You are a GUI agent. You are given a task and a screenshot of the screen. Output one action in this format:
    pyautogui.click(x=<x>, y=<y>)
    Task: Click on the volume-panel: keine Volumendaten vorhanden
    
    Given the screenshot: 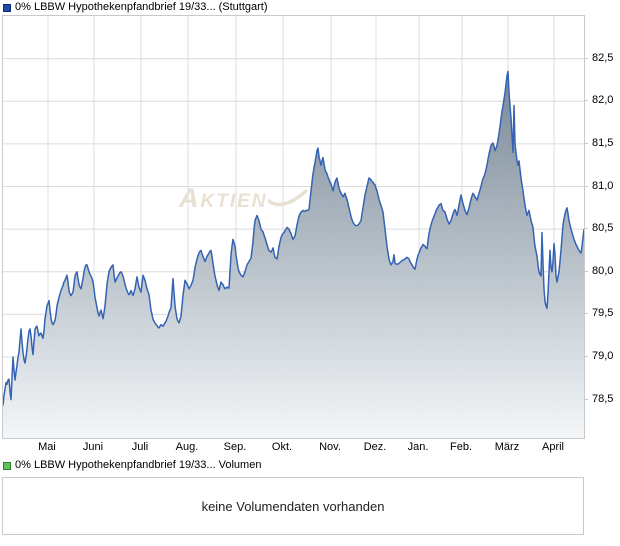 What is the action you would take?
    pyautogui.click(x=293, y=506)
    